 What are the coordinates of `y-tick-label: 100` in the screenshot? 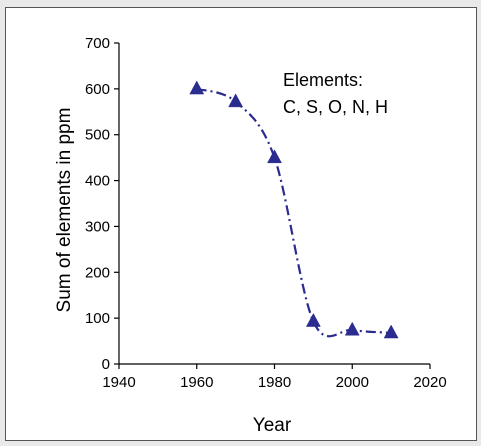 It's located at (97, 318).